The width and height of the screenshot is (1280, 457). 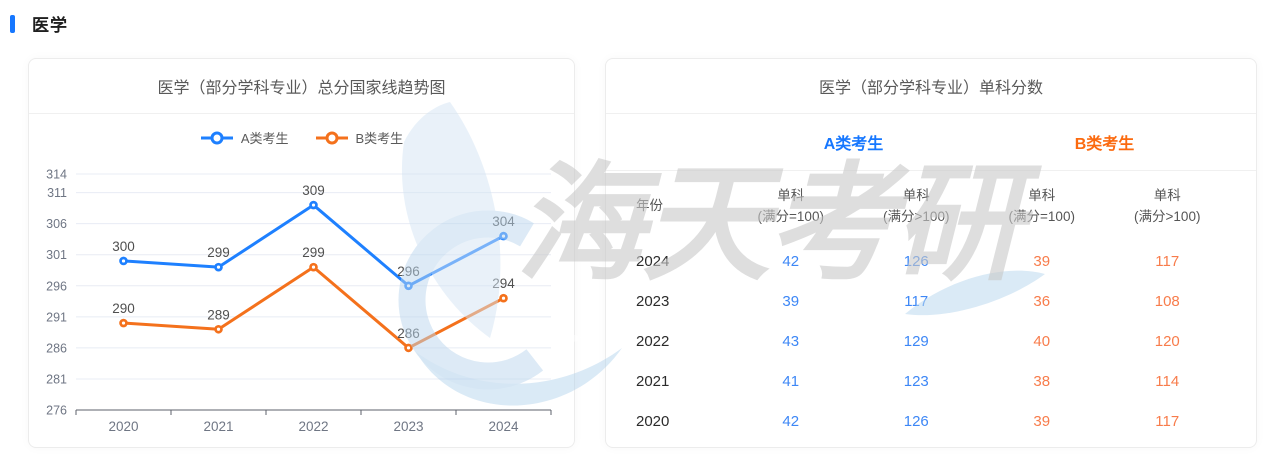 I want to click on legend-item-b: B类考生, so click(x=359, y=137).